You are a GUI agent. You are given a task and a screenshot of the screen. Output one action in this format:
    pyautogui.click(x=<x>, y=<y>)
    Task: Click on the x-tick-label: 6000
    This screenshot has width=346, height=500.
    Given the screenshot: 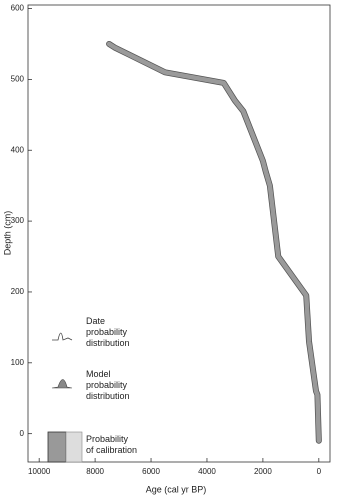 What is the action you would take?
    pyautogui.click(x=151, y=471)
    